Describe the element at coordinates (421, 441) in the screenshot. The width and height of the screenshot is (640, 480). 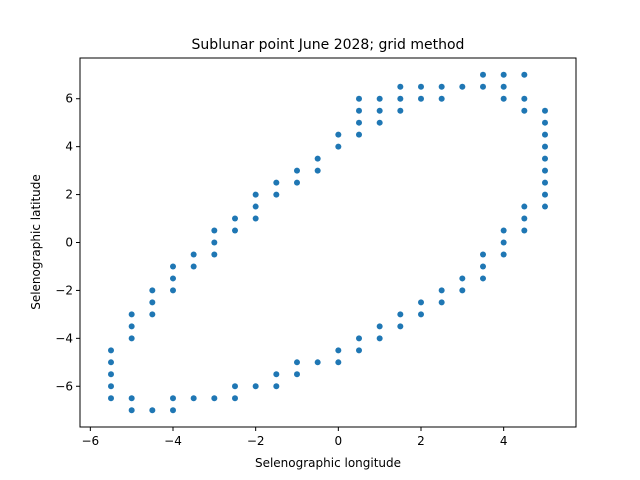
I see `x-tick-label: 2` at that location.